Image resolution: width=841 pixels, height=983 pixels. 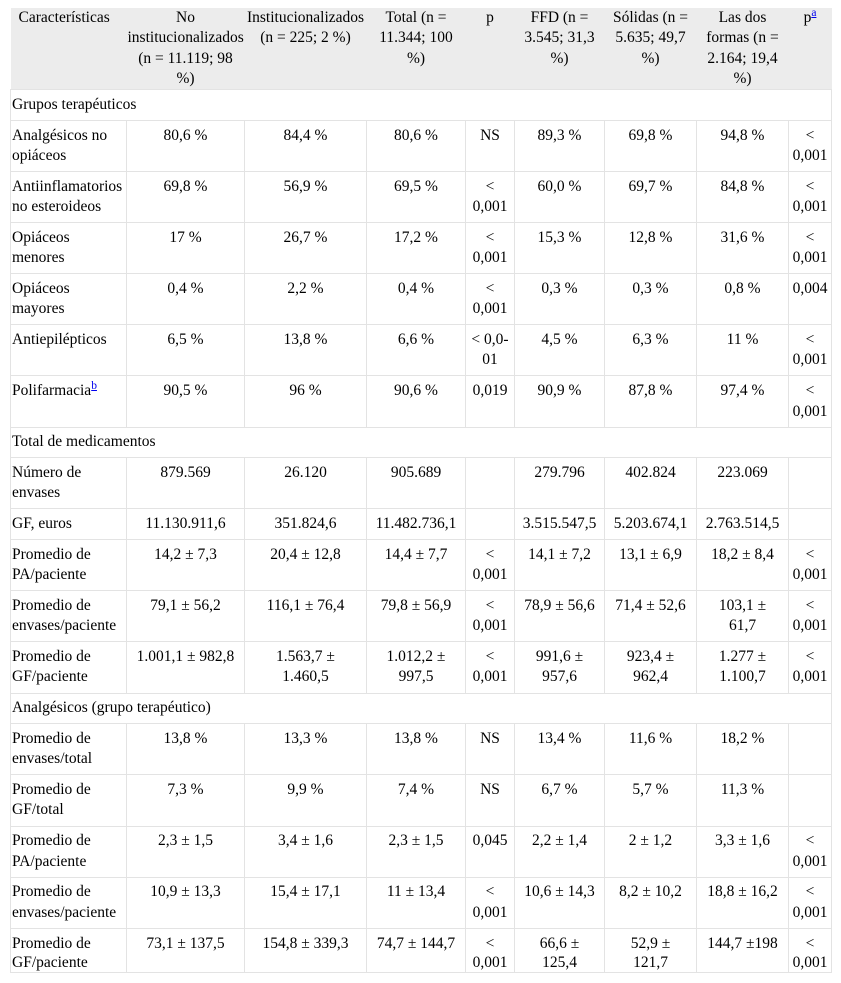 I want to click on row-label: Antiinflamatorios no esteroideos, so click(x=68, y=197).